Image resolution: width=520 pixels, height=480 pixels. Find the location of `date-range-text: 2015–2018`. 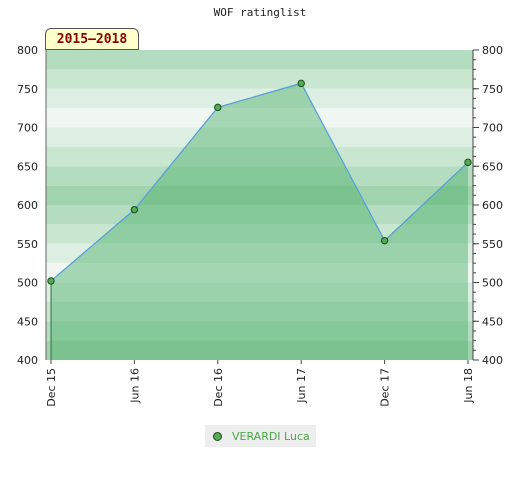

date-range-text: 2015–2018 is located at coordinates (92, 39).